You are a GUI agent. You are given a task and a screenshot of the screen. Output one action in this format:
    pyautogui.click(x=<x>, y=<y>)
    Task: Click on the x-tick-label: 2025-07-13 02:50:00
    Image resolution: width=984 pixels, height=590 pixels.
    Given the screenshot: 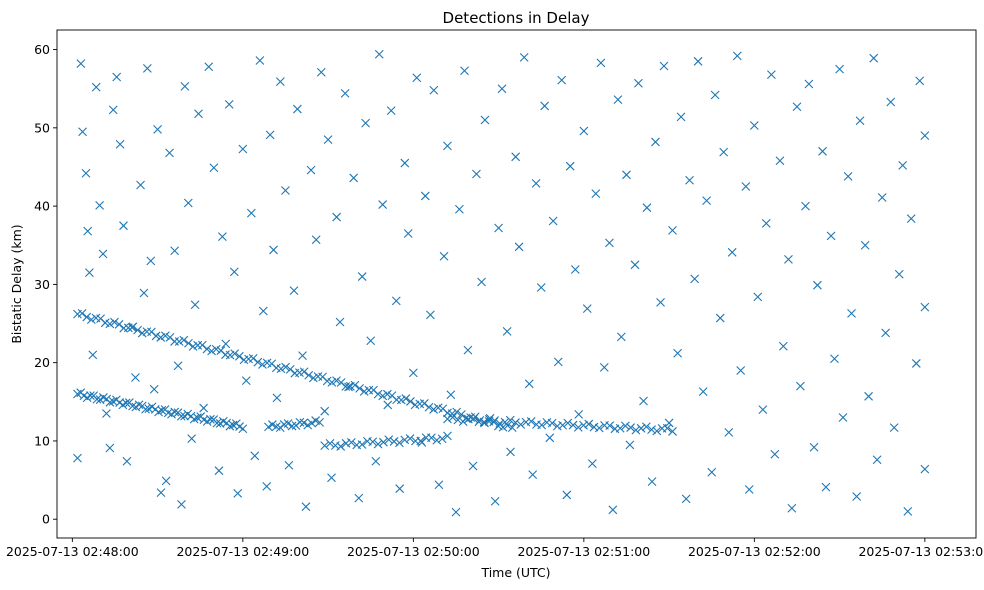 What is the action you would take?
    pyautogui.click(x=413, y=551)
    